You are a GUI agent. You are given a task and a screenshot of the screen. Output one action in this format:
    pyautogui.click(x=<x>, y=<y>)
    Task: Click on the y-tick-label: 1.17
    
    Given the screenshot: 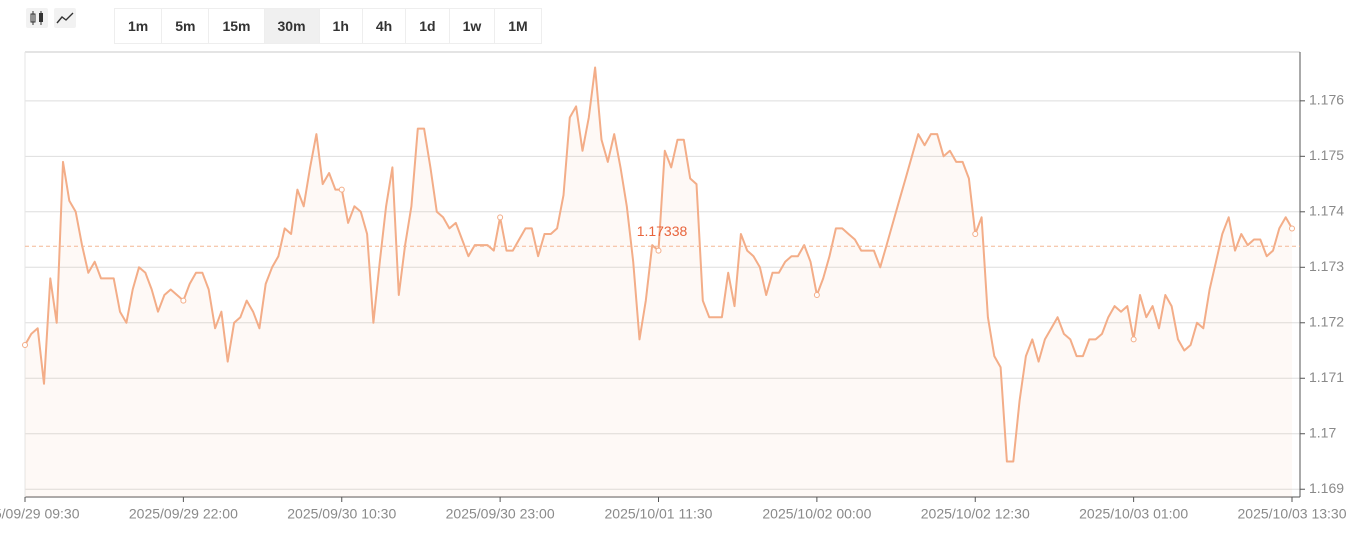 What is the action you would take?
    pyautogui.click(x=1322, y=432)
    